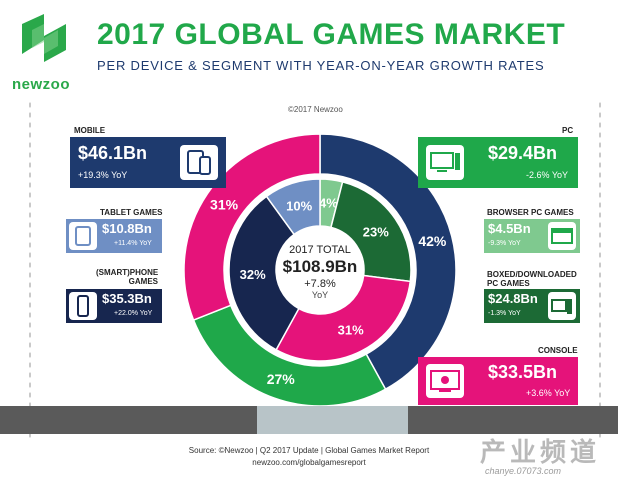 Image resolution: width=618 pixels, height=486 pixels. Describe the element at coordinates (127, 228) in the screenshot. I see `tablet-value: $10.8Bn` at that location.